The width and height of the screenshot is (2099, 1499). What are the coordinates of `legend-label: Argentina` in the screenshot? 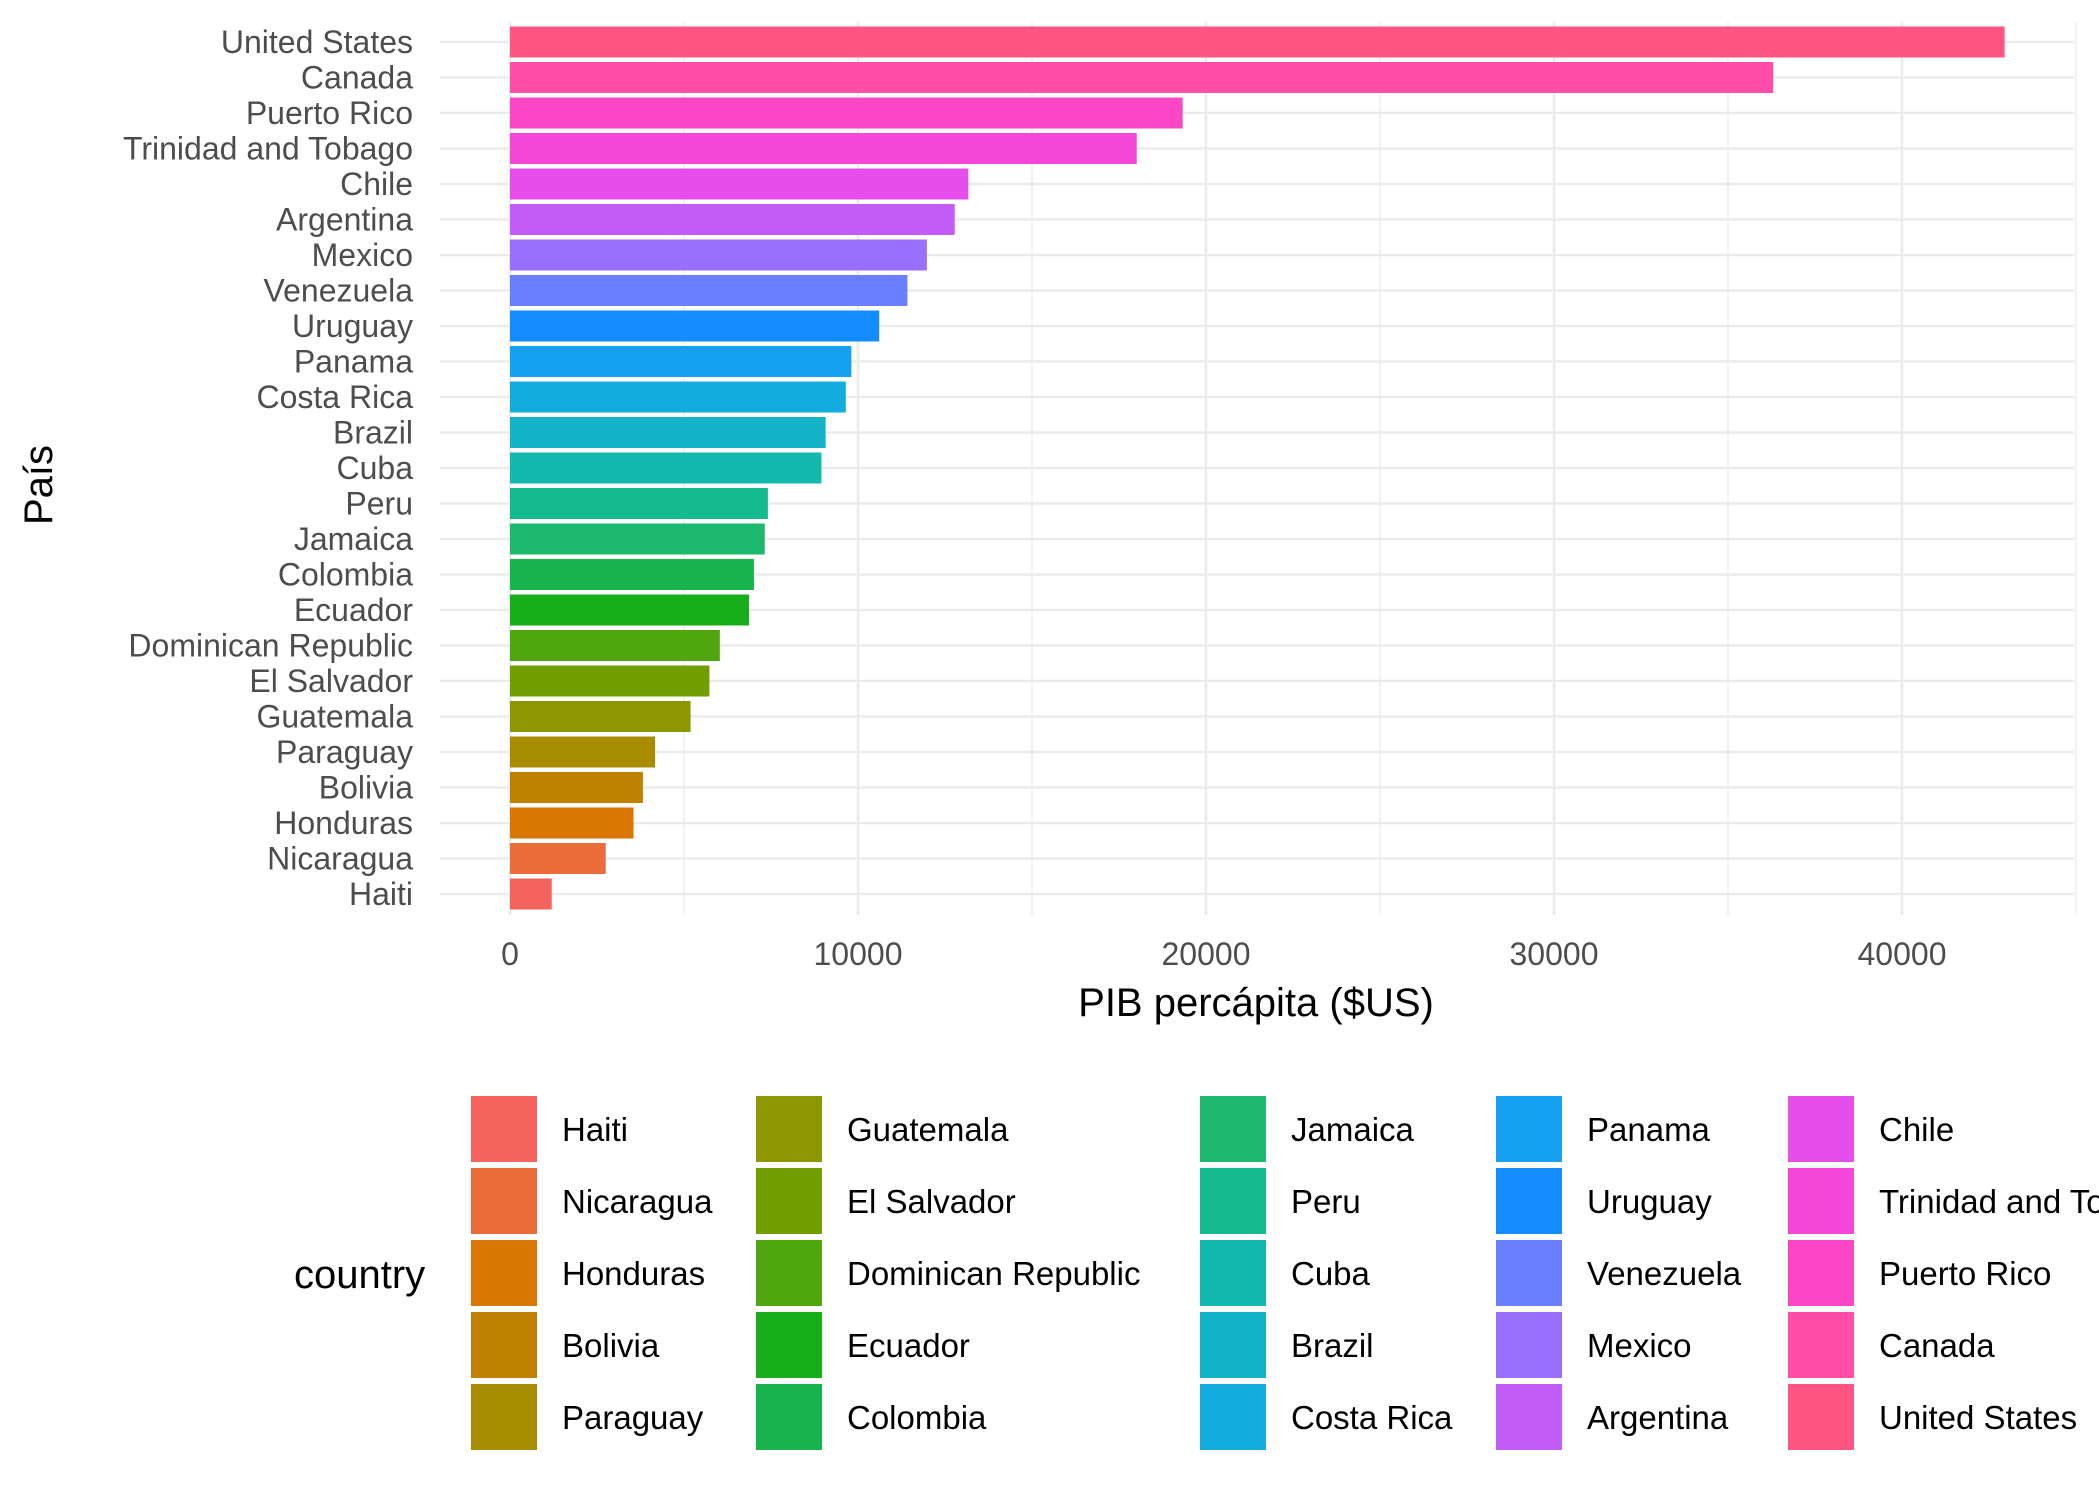 It's located at (1658, 1417).